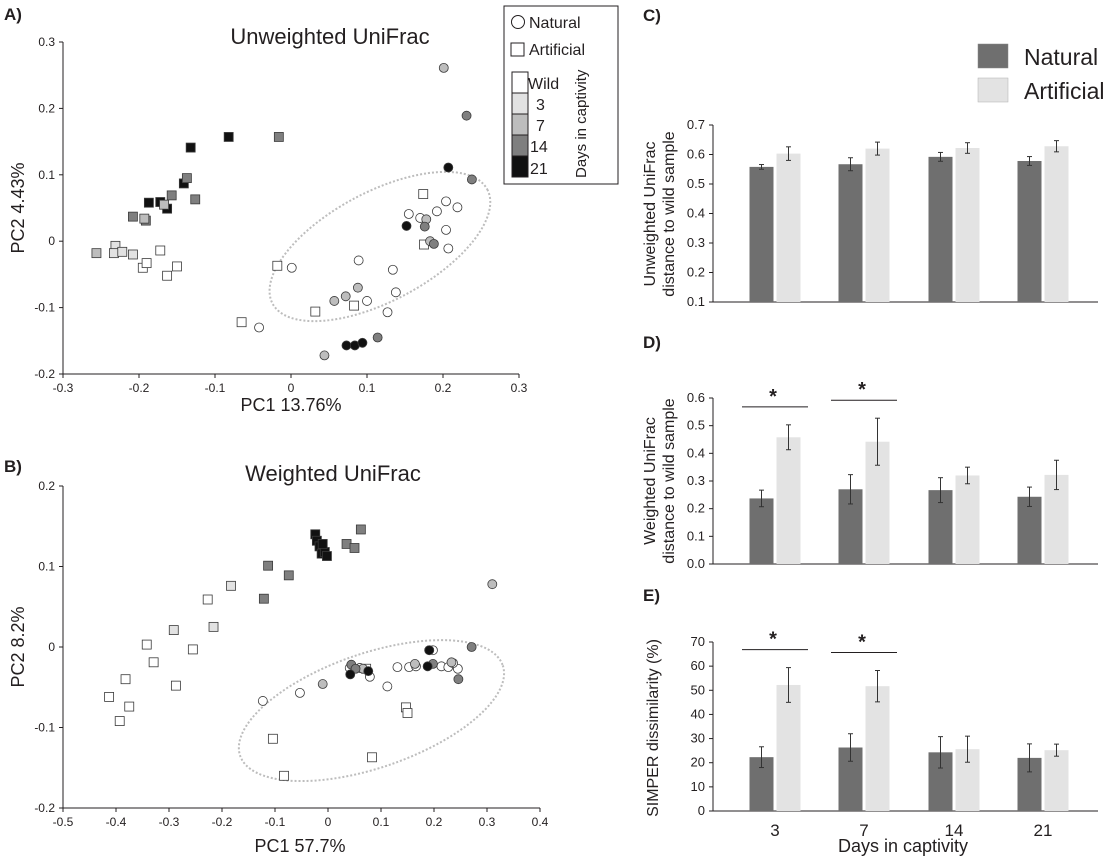 The image size is (1113, 859). What do you see at coordinates (652, 342) in the screenshot?
I see `panel-label: D)` at bounding box center [652, 342].